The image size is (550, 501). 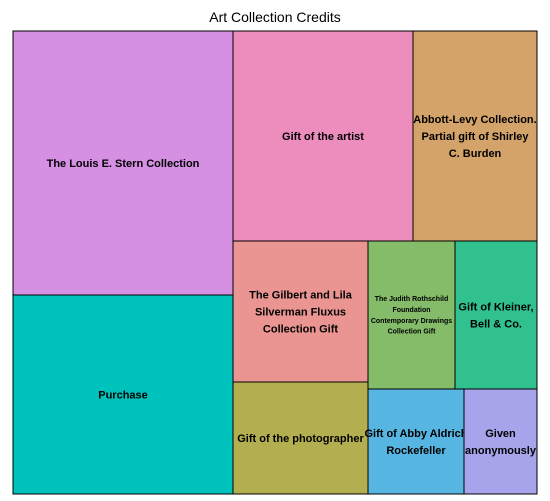 I want to click on treemap-label: Given anonymously, so click(x=501, y=442).